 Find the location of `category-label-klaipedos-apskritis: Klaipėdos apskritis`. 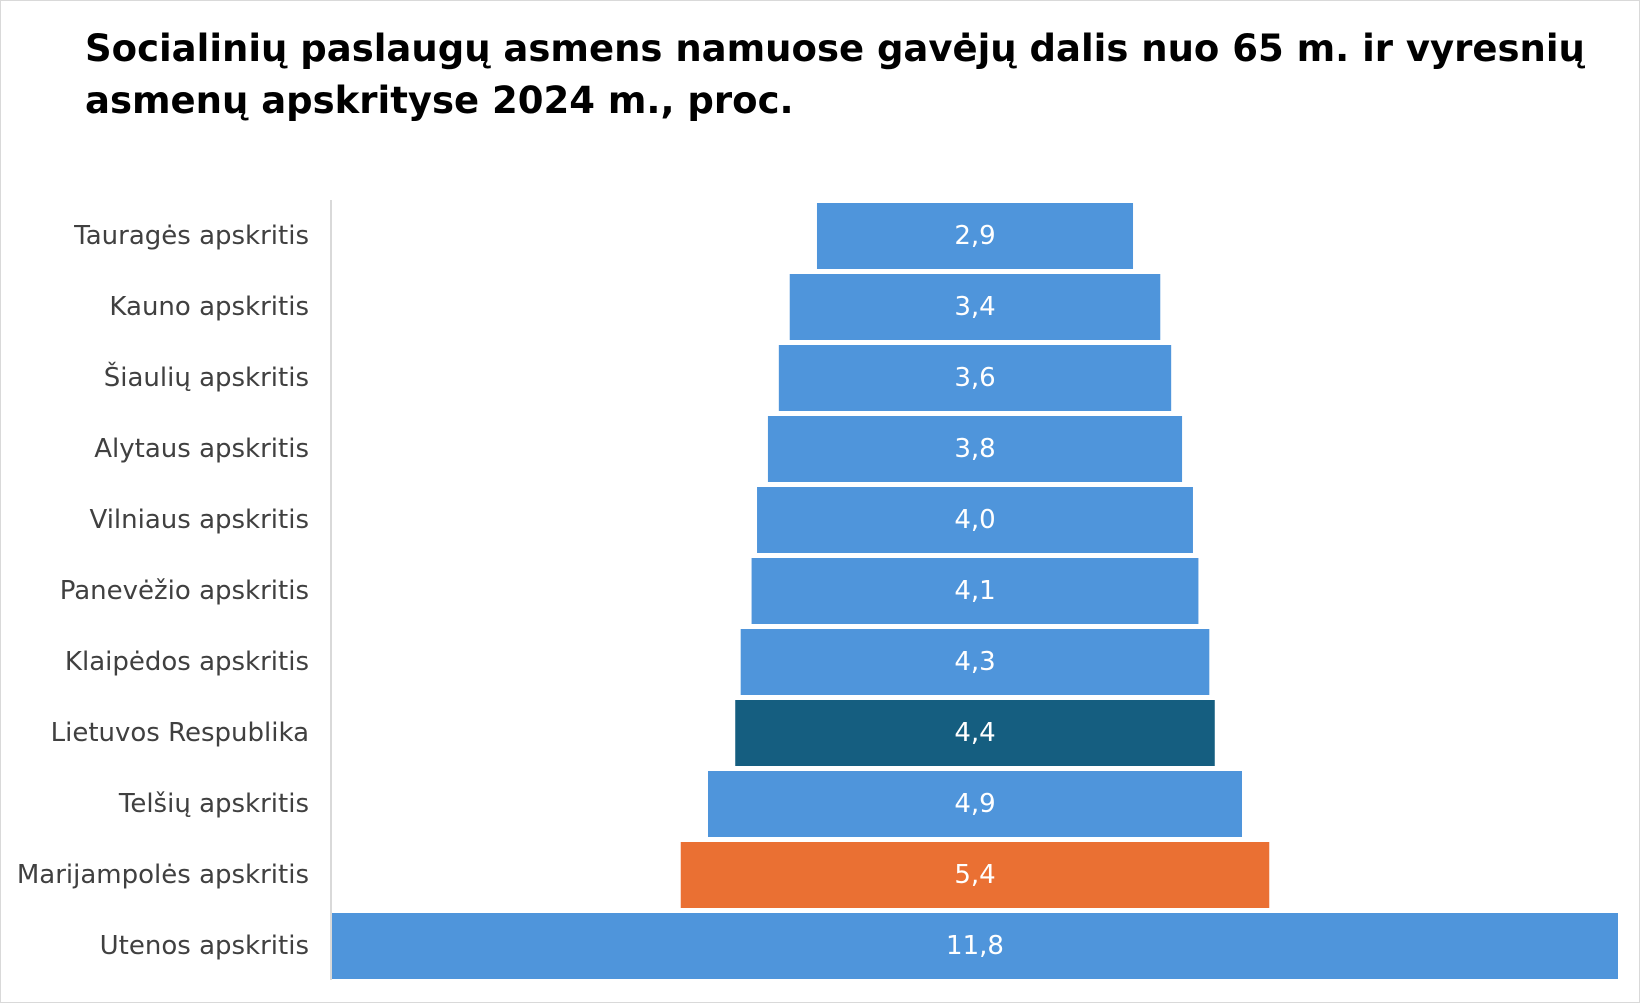

category-label-klaipedos-apskritis: Klaipėdos apskritis is located at coordinates (187, 662).